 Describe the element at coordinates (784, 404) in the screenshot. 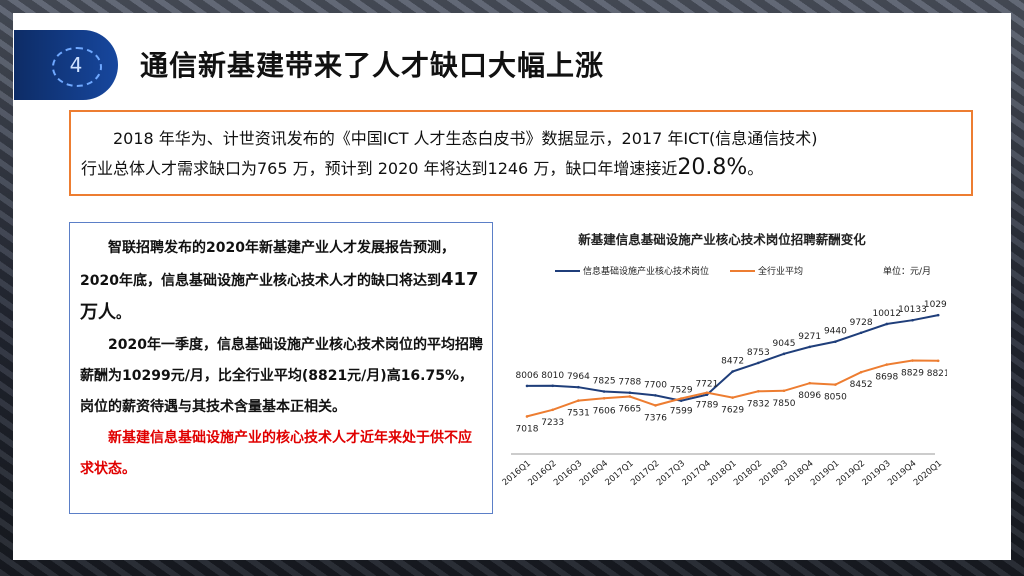

I see `data-label-1-10: 7850` at that location.